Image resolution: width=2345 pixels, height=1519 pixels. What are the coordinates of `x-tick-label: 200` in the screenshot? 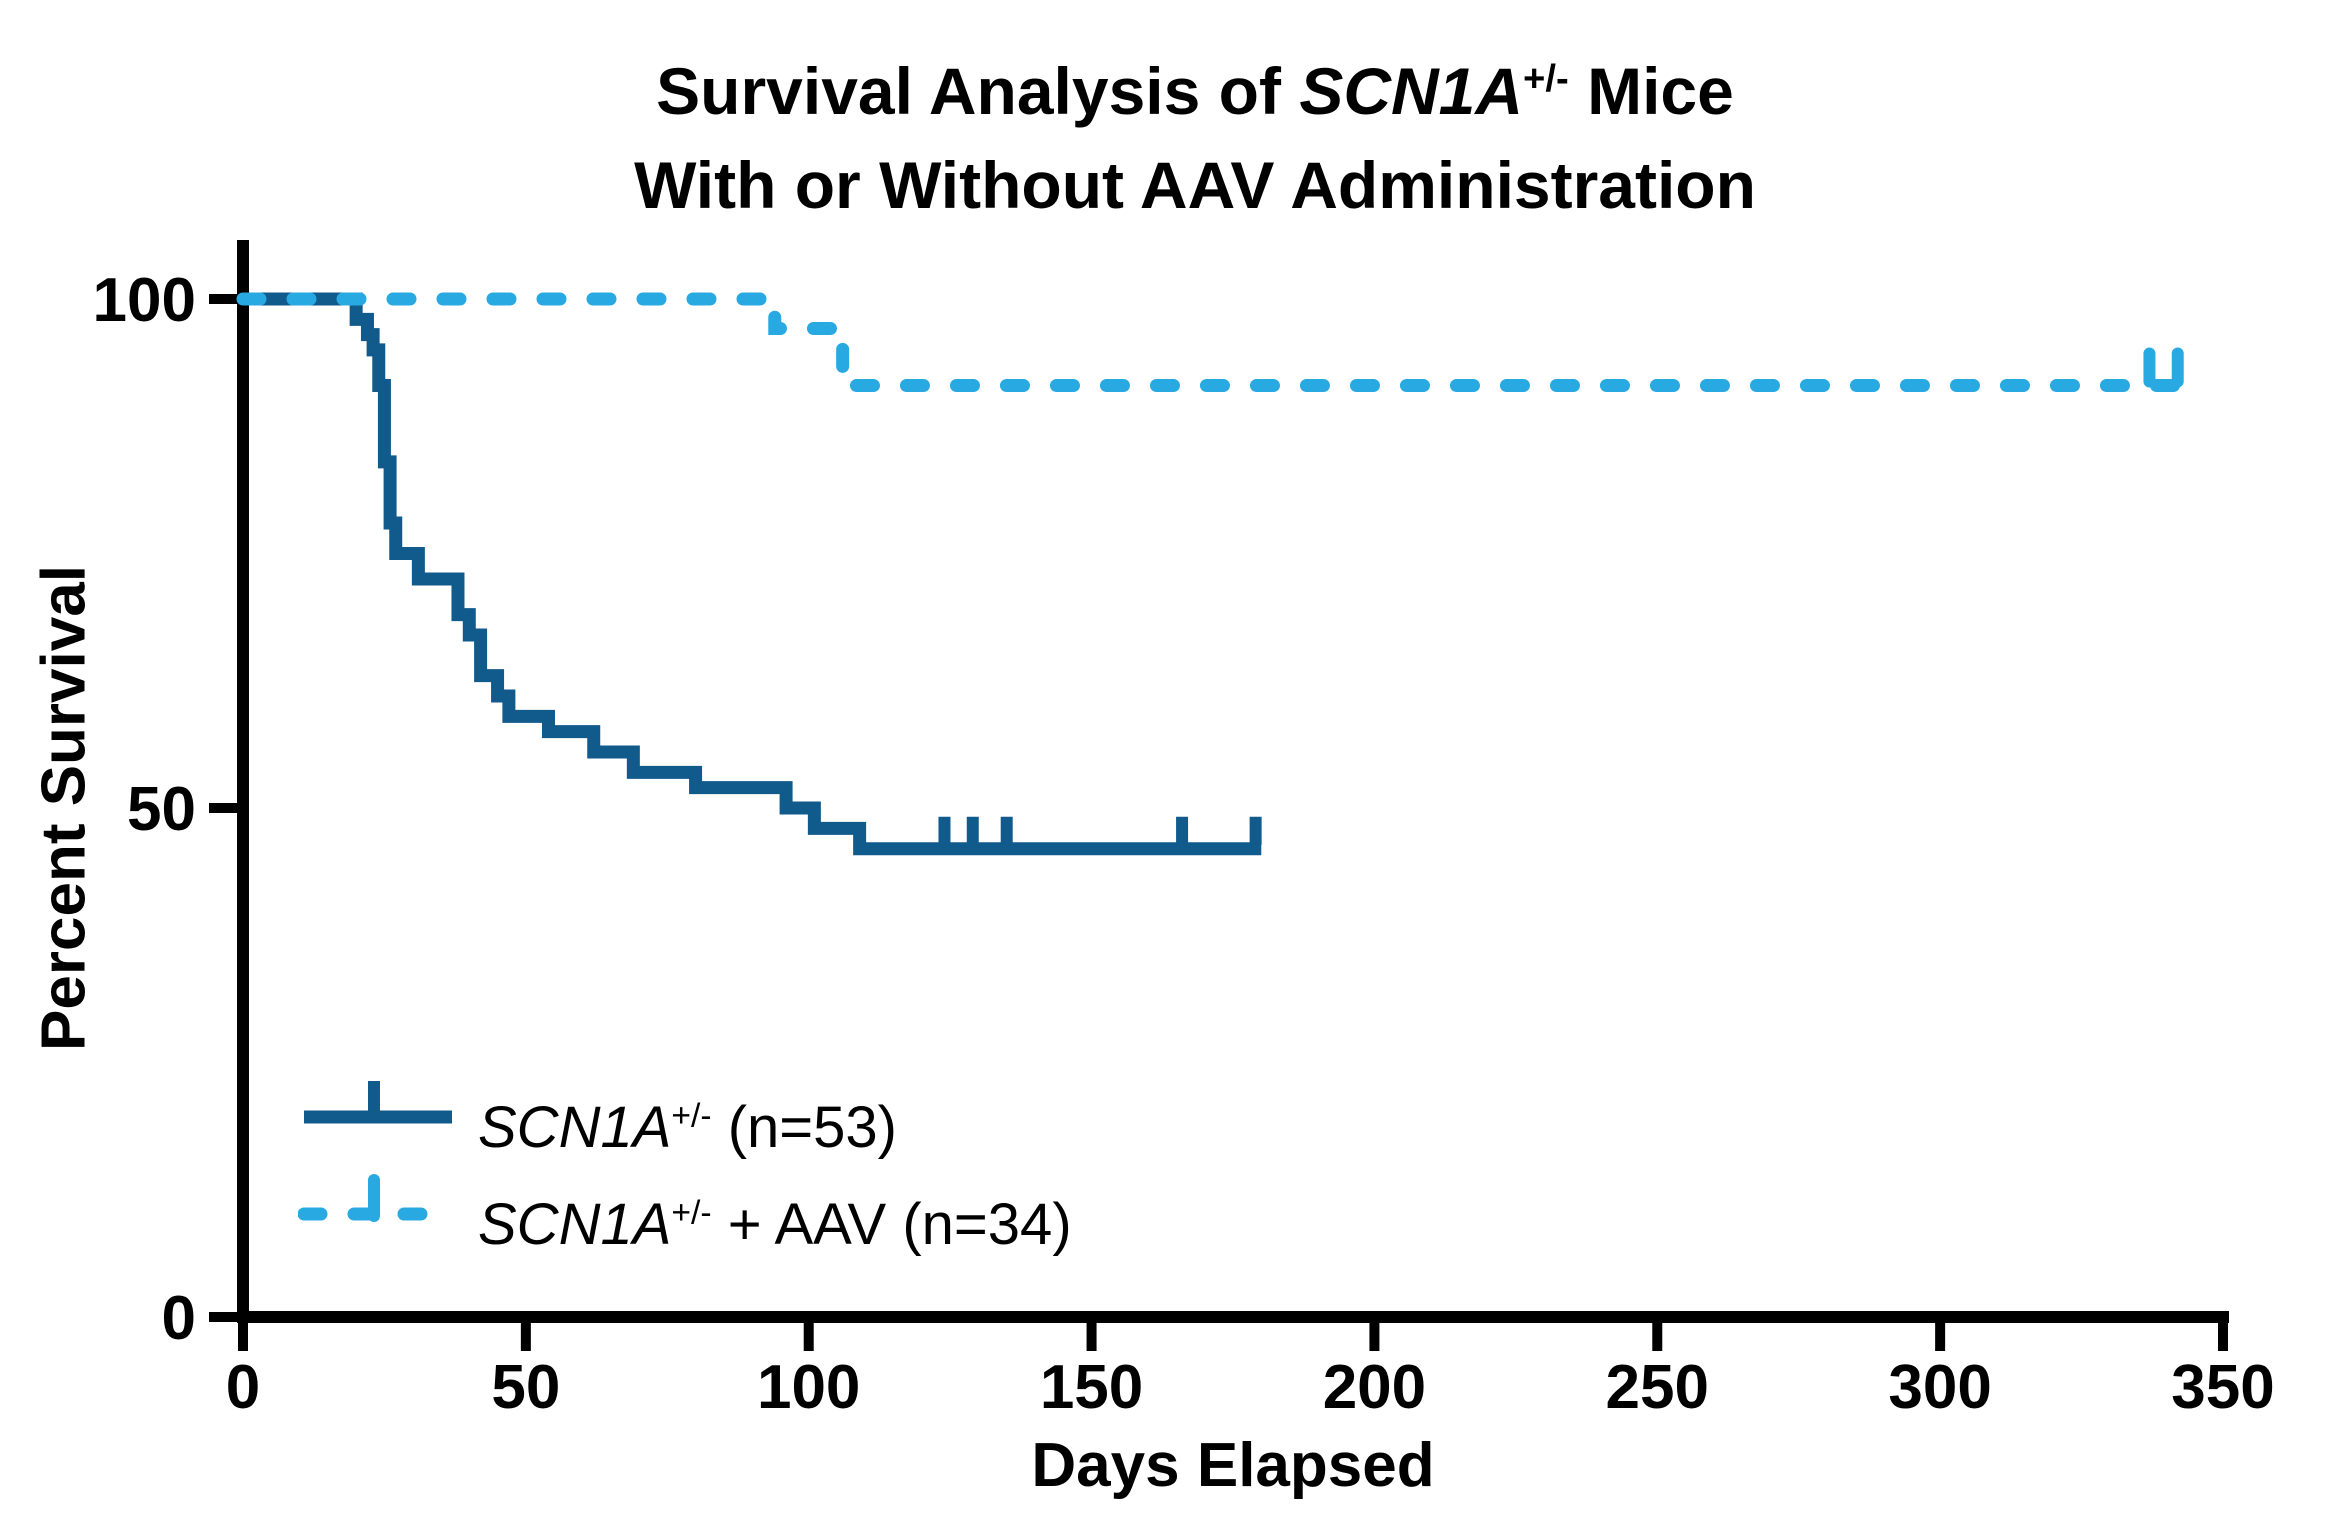 It's located at (1374, 1387).